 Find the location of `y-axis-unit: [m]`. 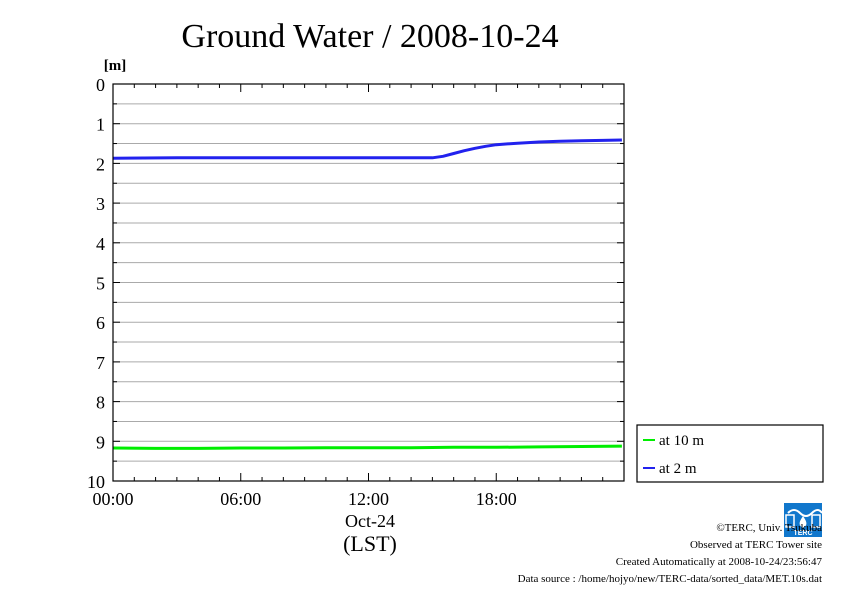

y-axis-unit: [m] is located at coordinates (115, 66).